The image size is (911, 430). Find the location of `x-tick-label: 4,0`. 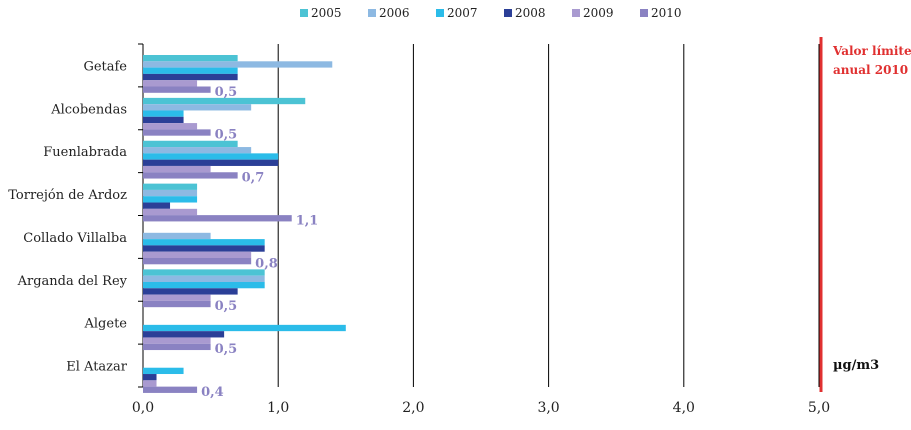

x-tick-label: 4,0 is located at coordinates (684, 408).